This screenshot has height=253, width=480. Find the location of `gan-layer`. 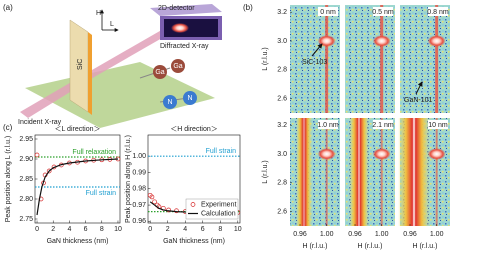

gan-layer is located at coordinates (90, 73).